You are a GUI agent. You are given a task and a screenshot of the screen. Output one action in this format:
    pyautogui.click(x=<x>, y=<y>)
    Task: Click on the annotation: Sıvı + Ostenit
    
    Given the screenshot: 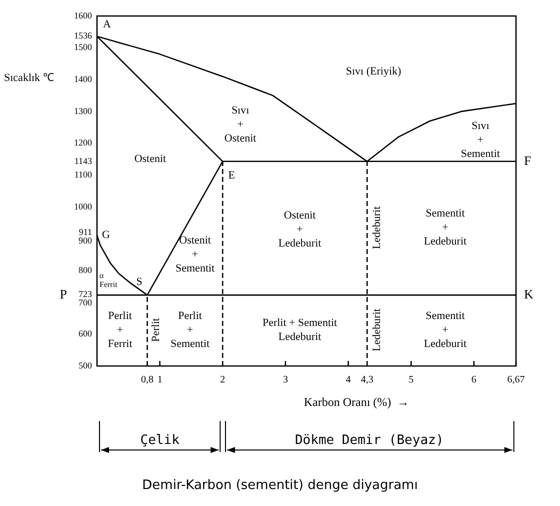 What is the action you would take?
    pyautogui.click(x=240, y=124)
    